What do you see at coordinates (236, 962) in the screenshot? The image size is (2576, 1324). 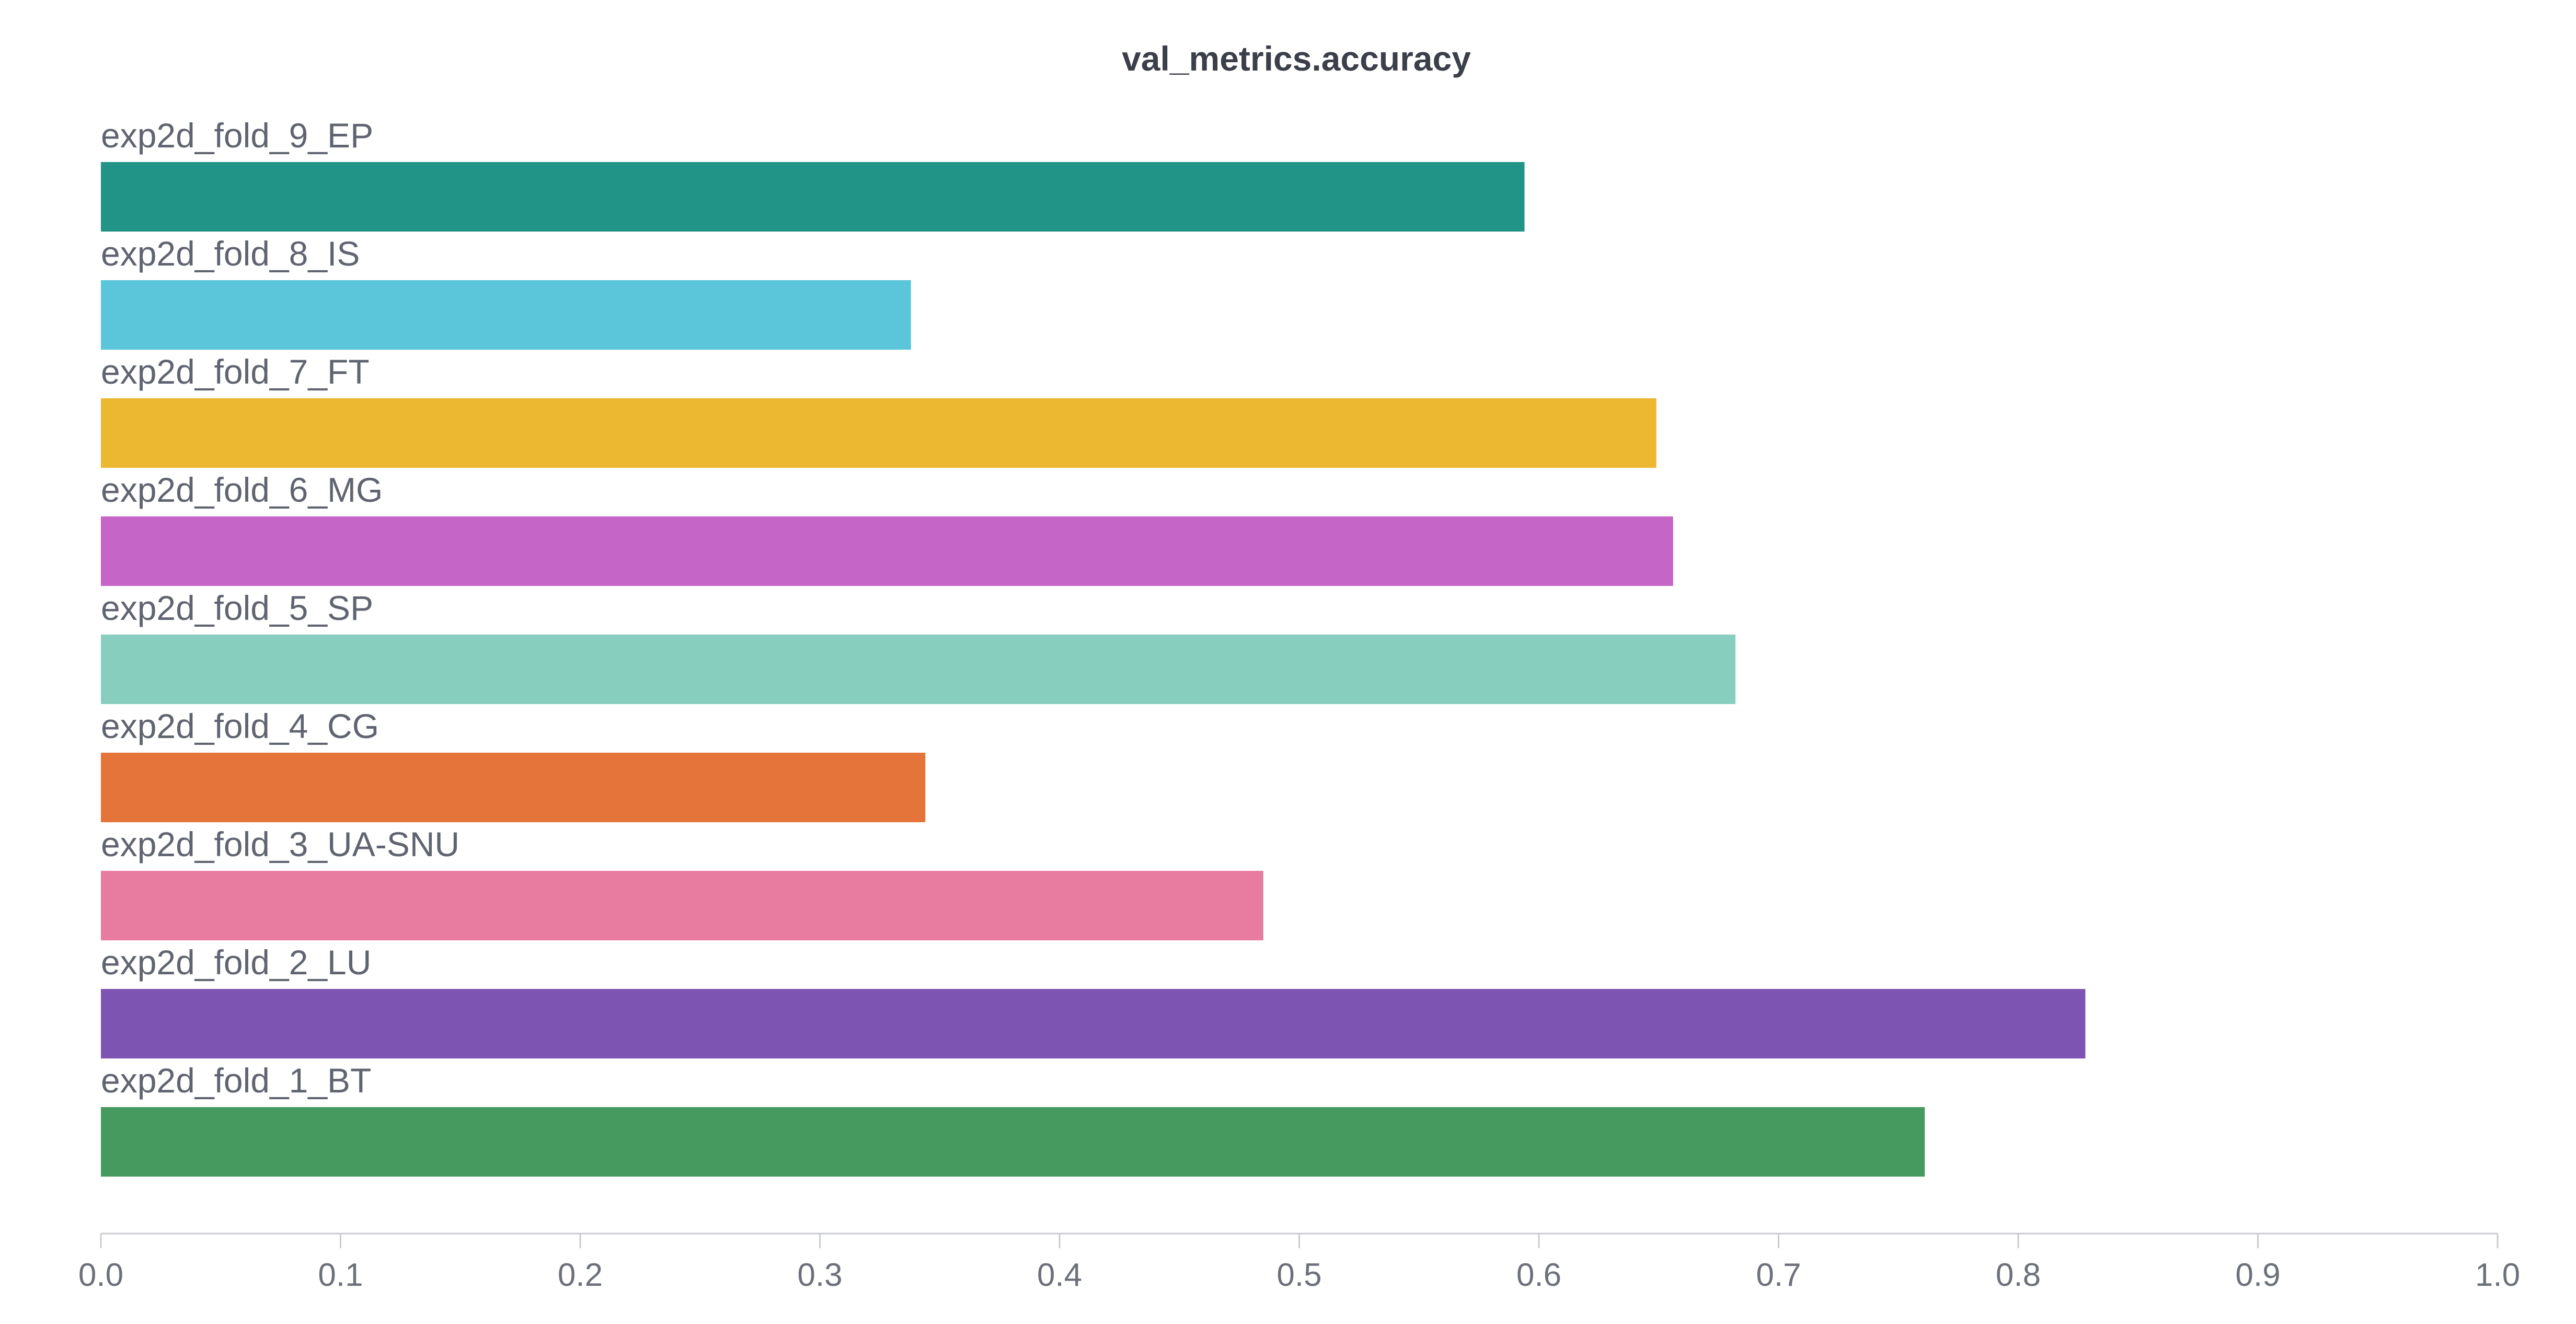 I see `bar-label: exp2d_fold_2_LU` at bounding box center [236, 962].